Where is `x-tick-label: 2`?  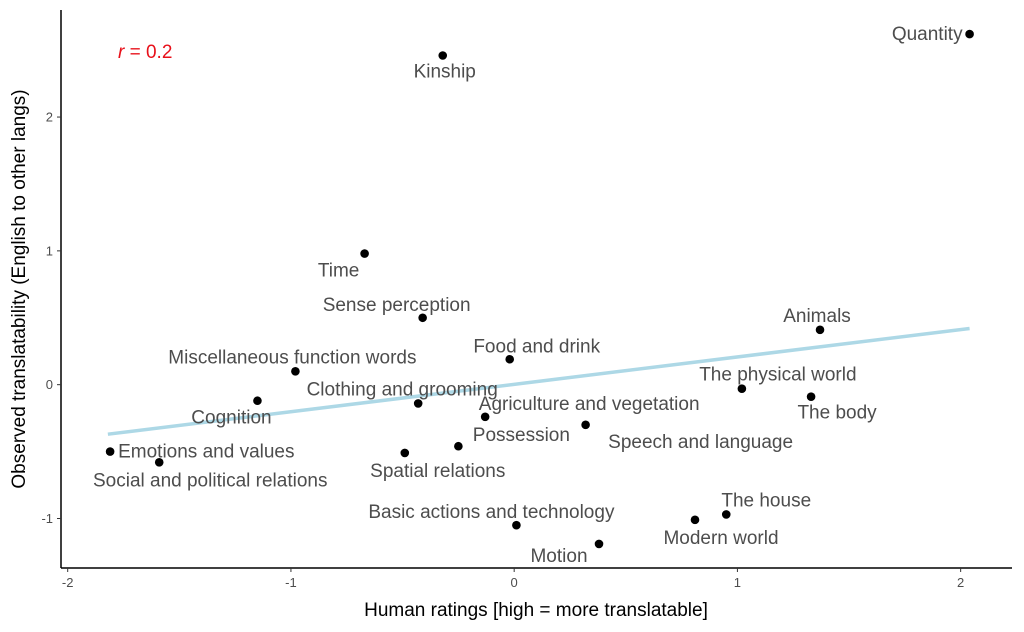
x-tick-label: 2 is located at coordinates (960, 582).